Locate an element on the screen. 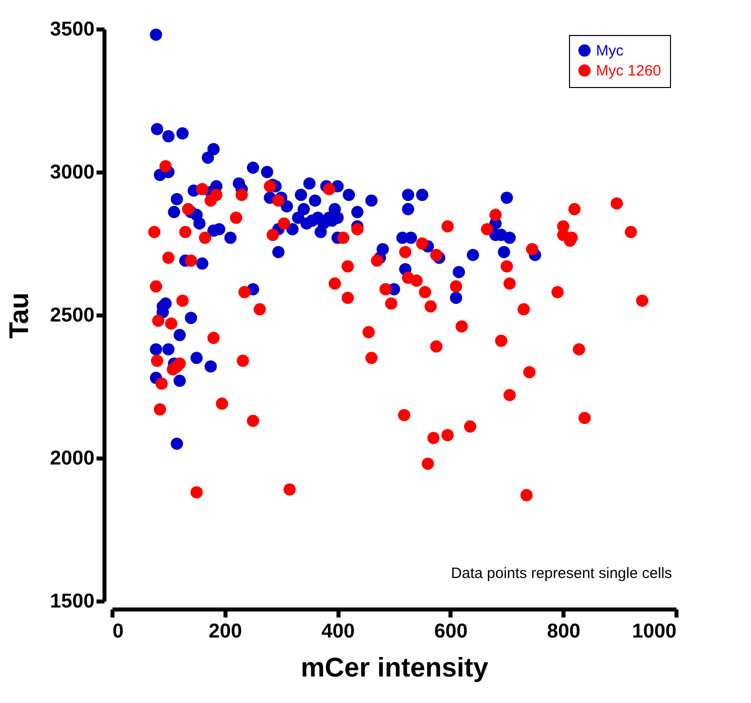  y-tick-label: 2000 is located at coordinates (72, 459).